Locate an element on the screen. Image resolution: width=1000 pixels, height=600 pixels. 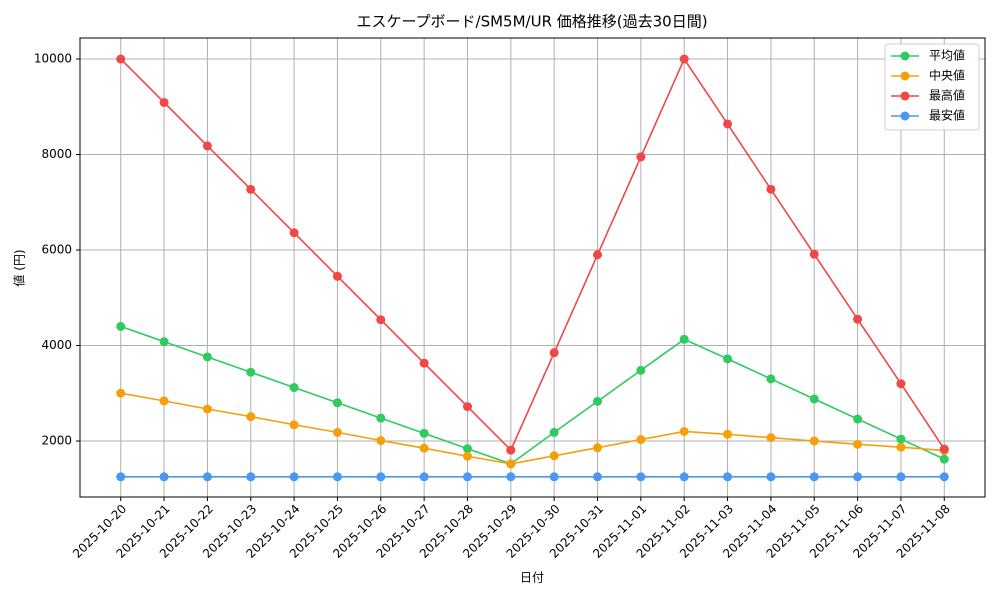
legend-label: 最高値 is located at coordinates (947, 95).